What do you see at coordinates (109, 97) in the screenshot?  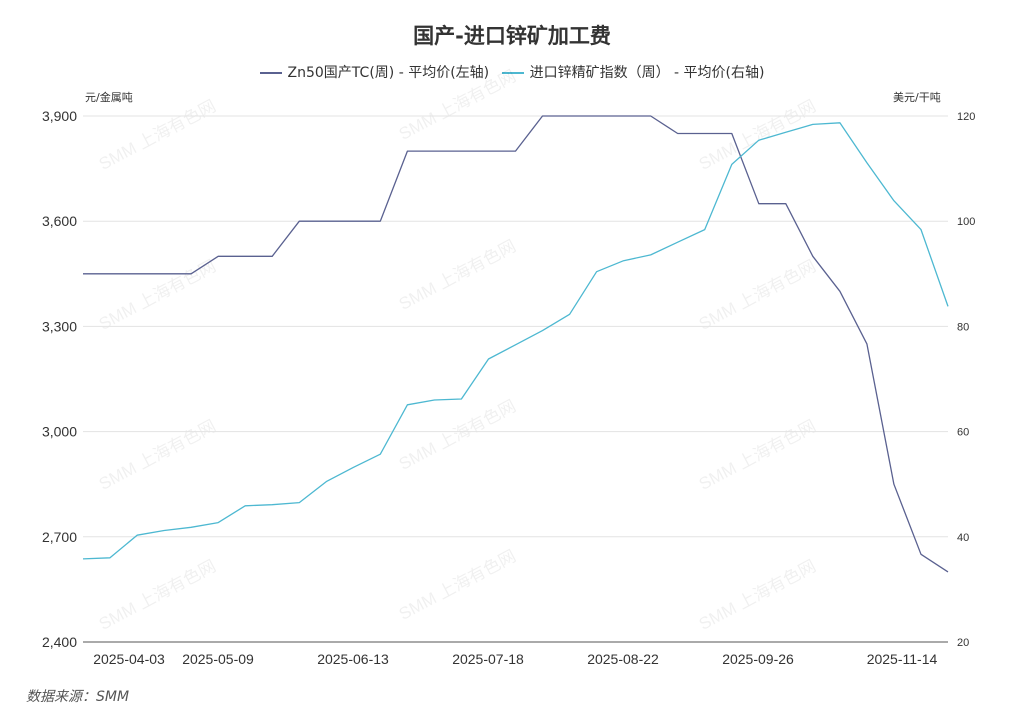 I see `left-axis-unit: 元/金属吨` at bounding box center [109, 97].